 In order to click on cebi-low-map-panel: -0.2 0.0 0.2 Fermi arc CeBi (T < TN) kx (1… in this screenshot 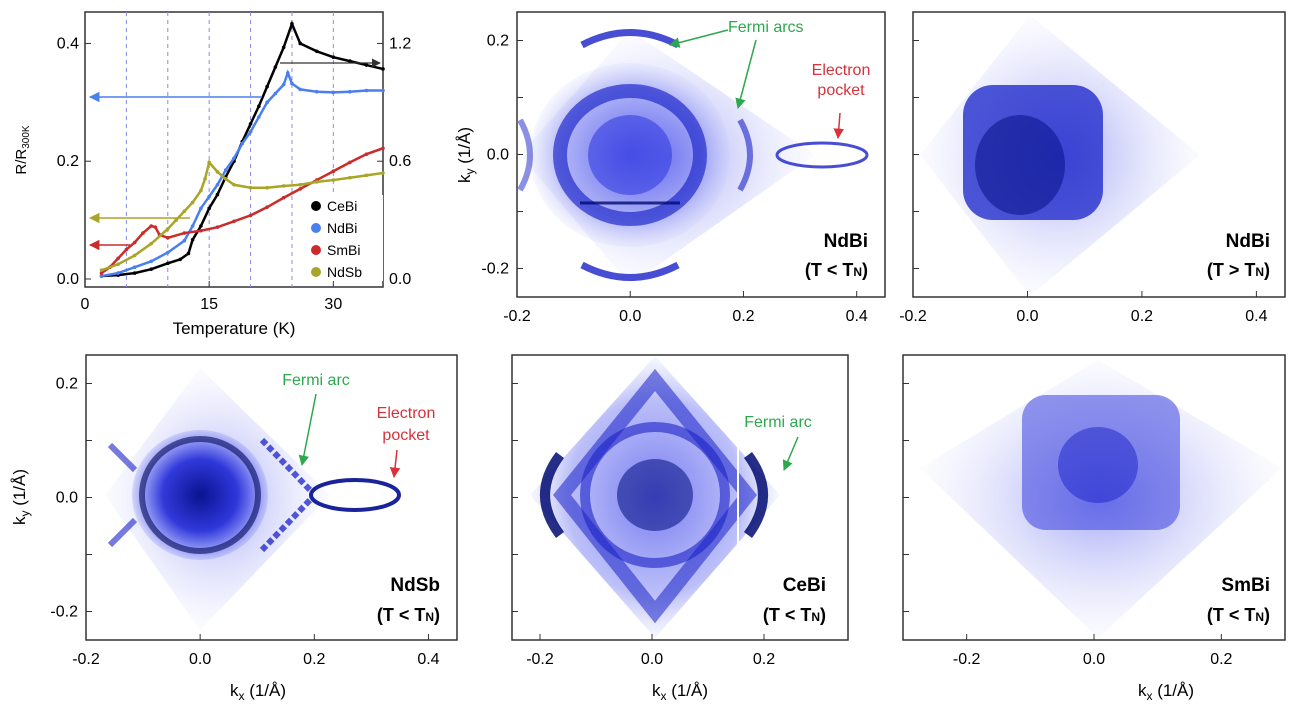, I will do `click(680, 528)`.